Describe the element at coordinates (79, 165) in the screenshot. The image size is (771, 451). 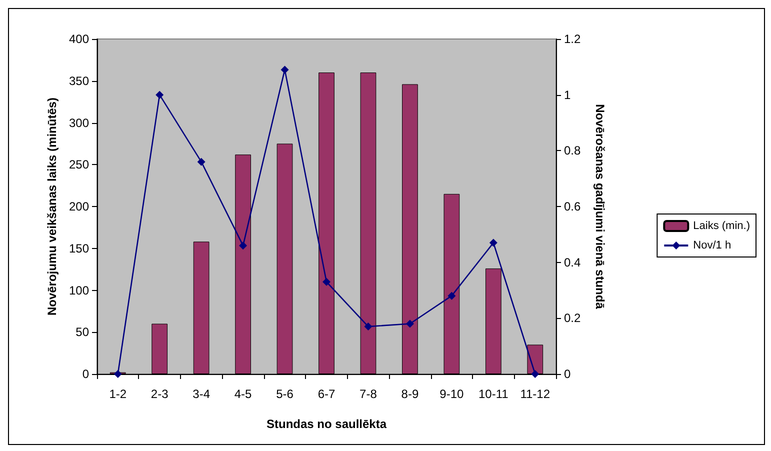
I see `y-tick-label: 250` at that location.